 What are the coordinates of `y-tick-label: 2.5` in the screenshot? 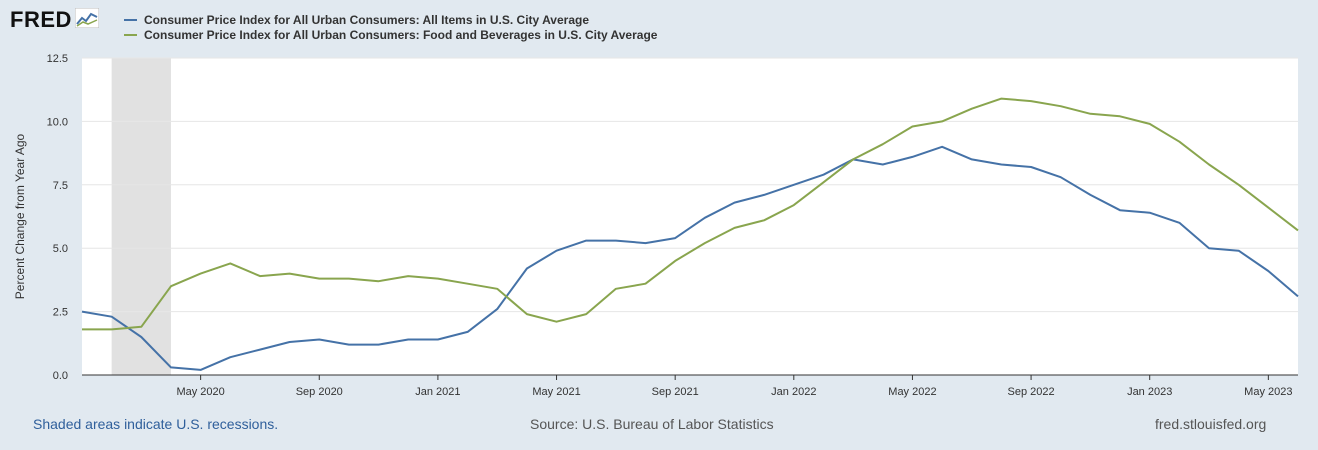 It's located at (60, 313).